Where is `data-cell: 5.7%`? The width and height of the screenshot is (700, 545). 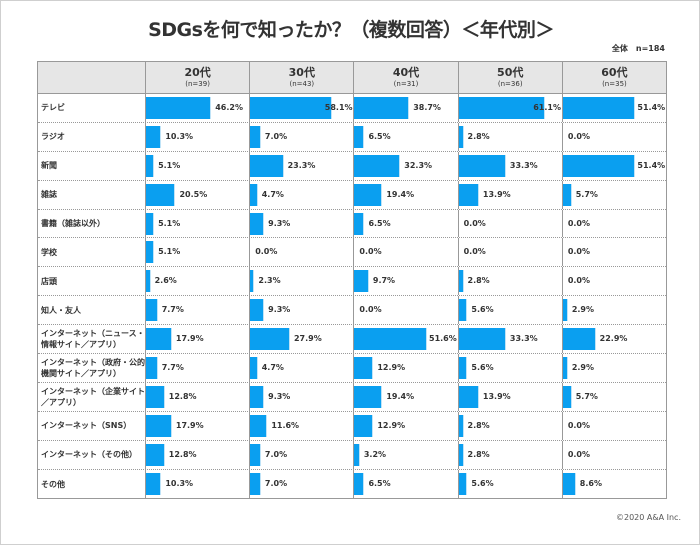
data-cell: 5.7% is located at coordinates (613, 194).